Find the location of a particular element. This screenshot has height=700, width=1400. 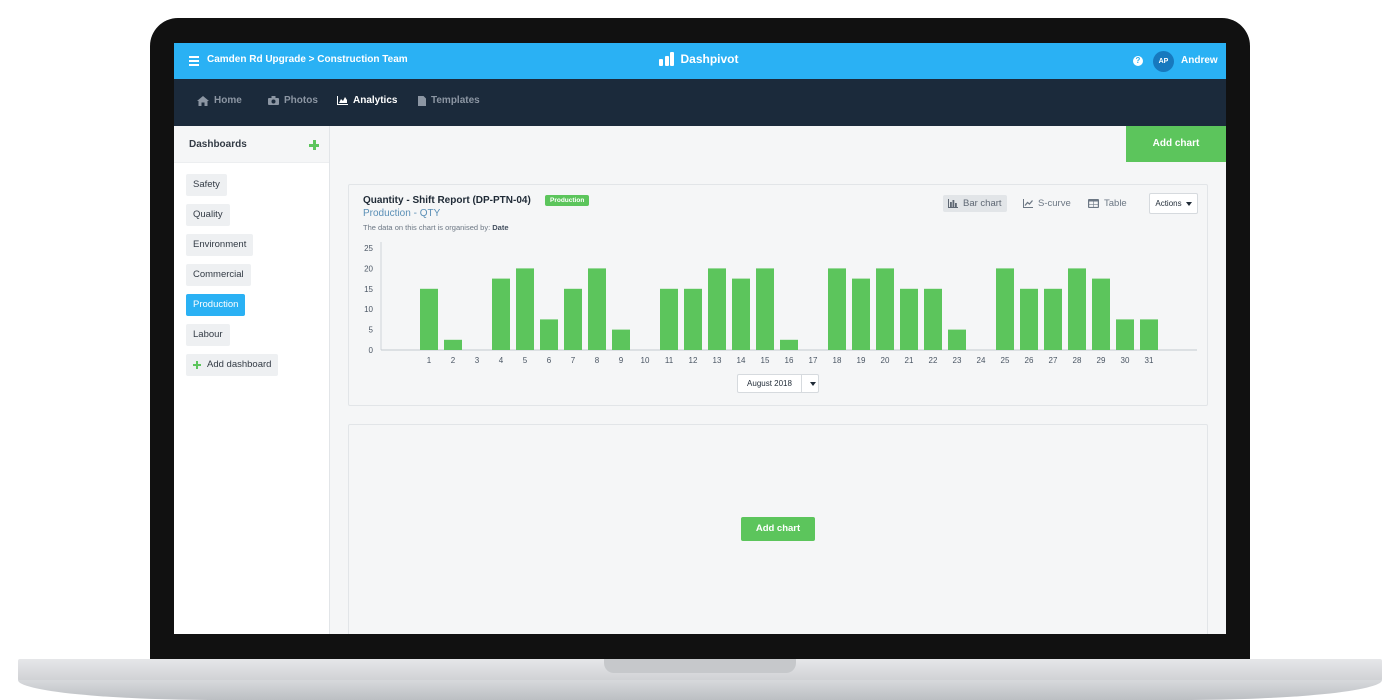

x-tick-label: 7 is located at coordinates (573, 360).